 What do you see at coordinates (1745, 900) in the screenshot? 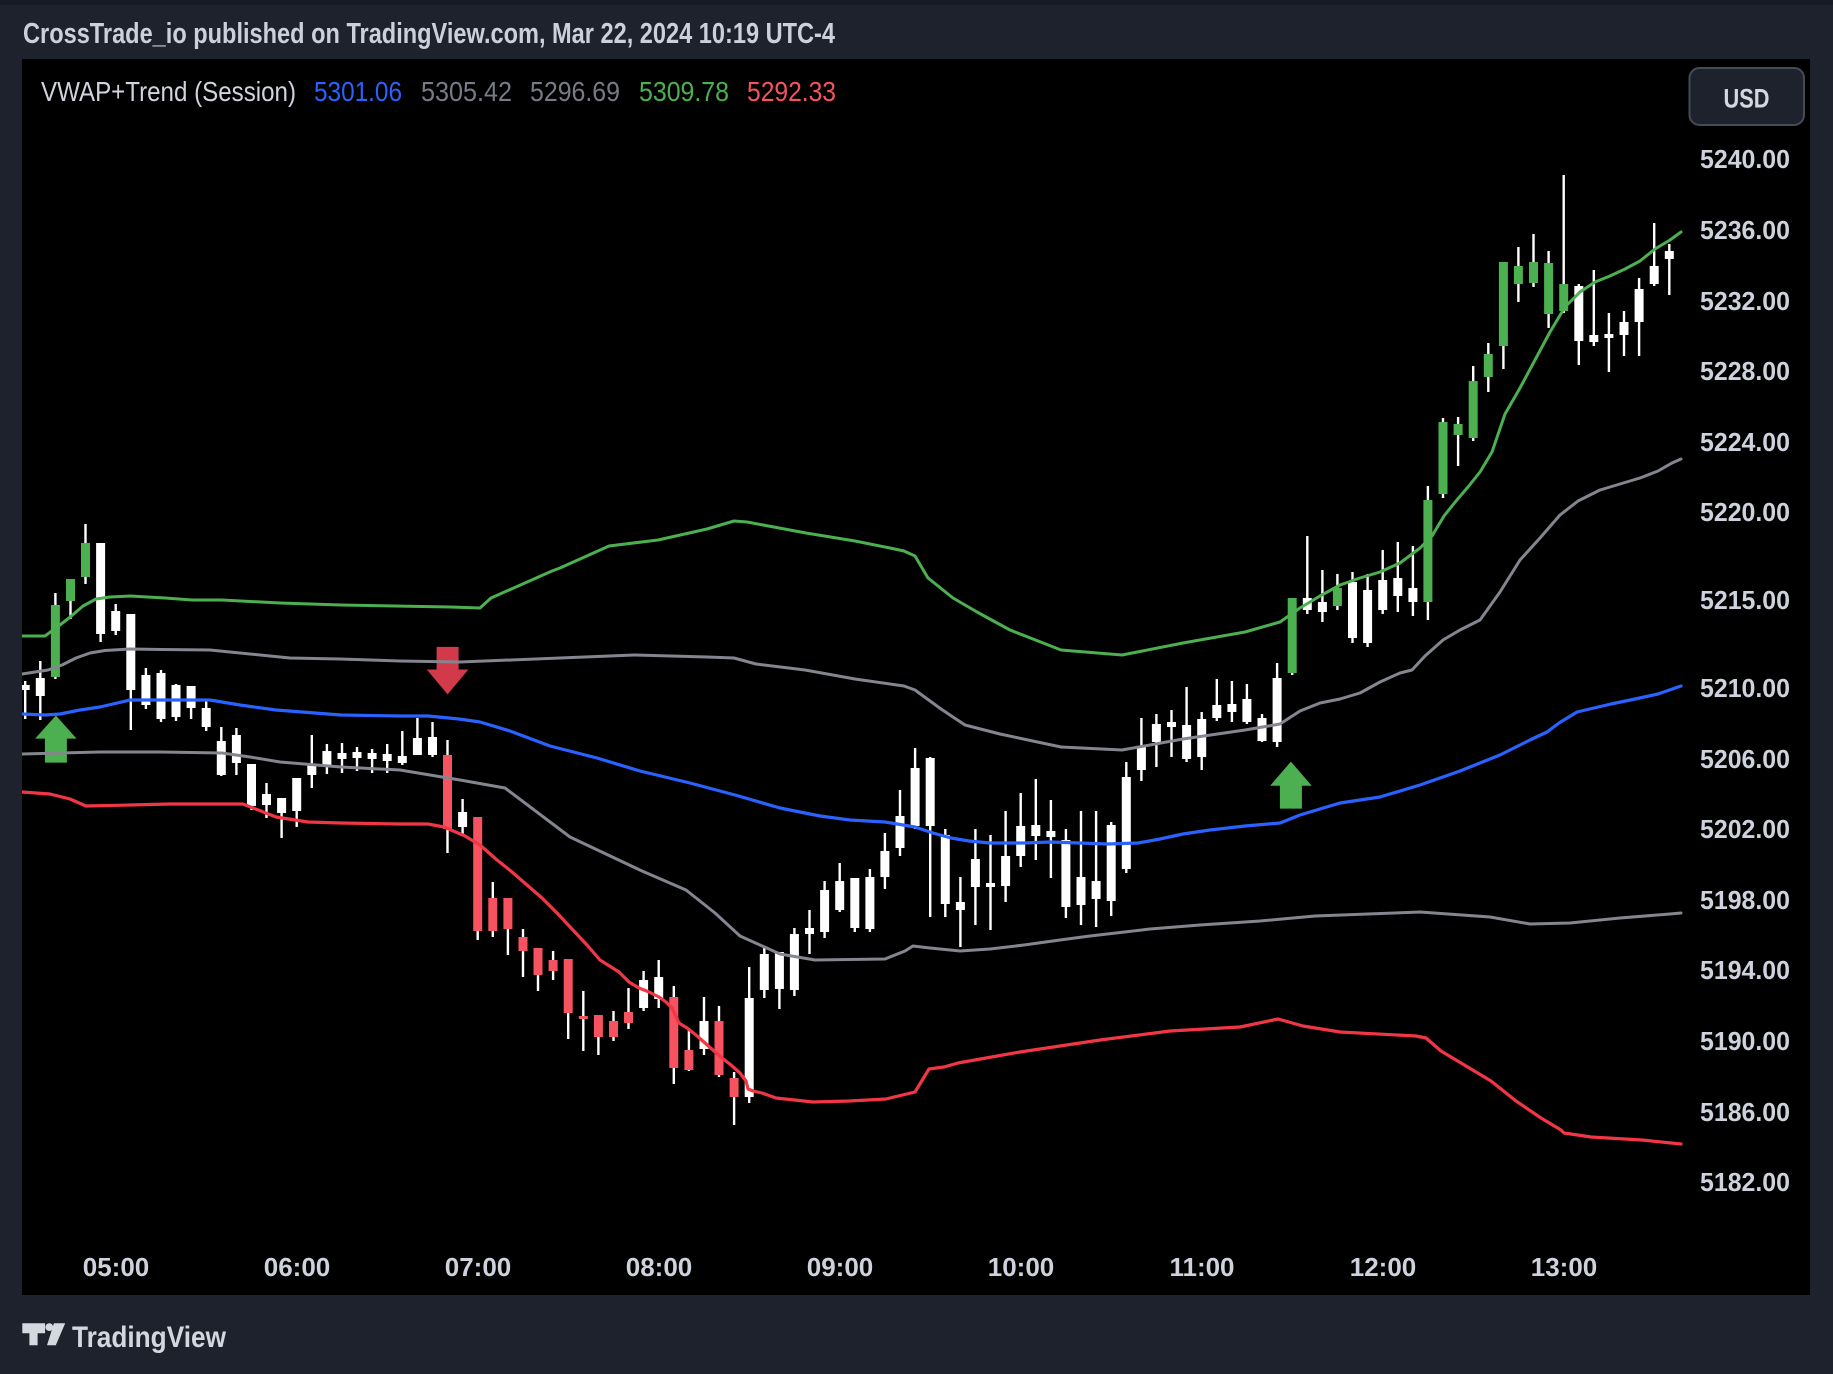
I see `svg-text: 5198.00` at bounding box center [1745, 900].